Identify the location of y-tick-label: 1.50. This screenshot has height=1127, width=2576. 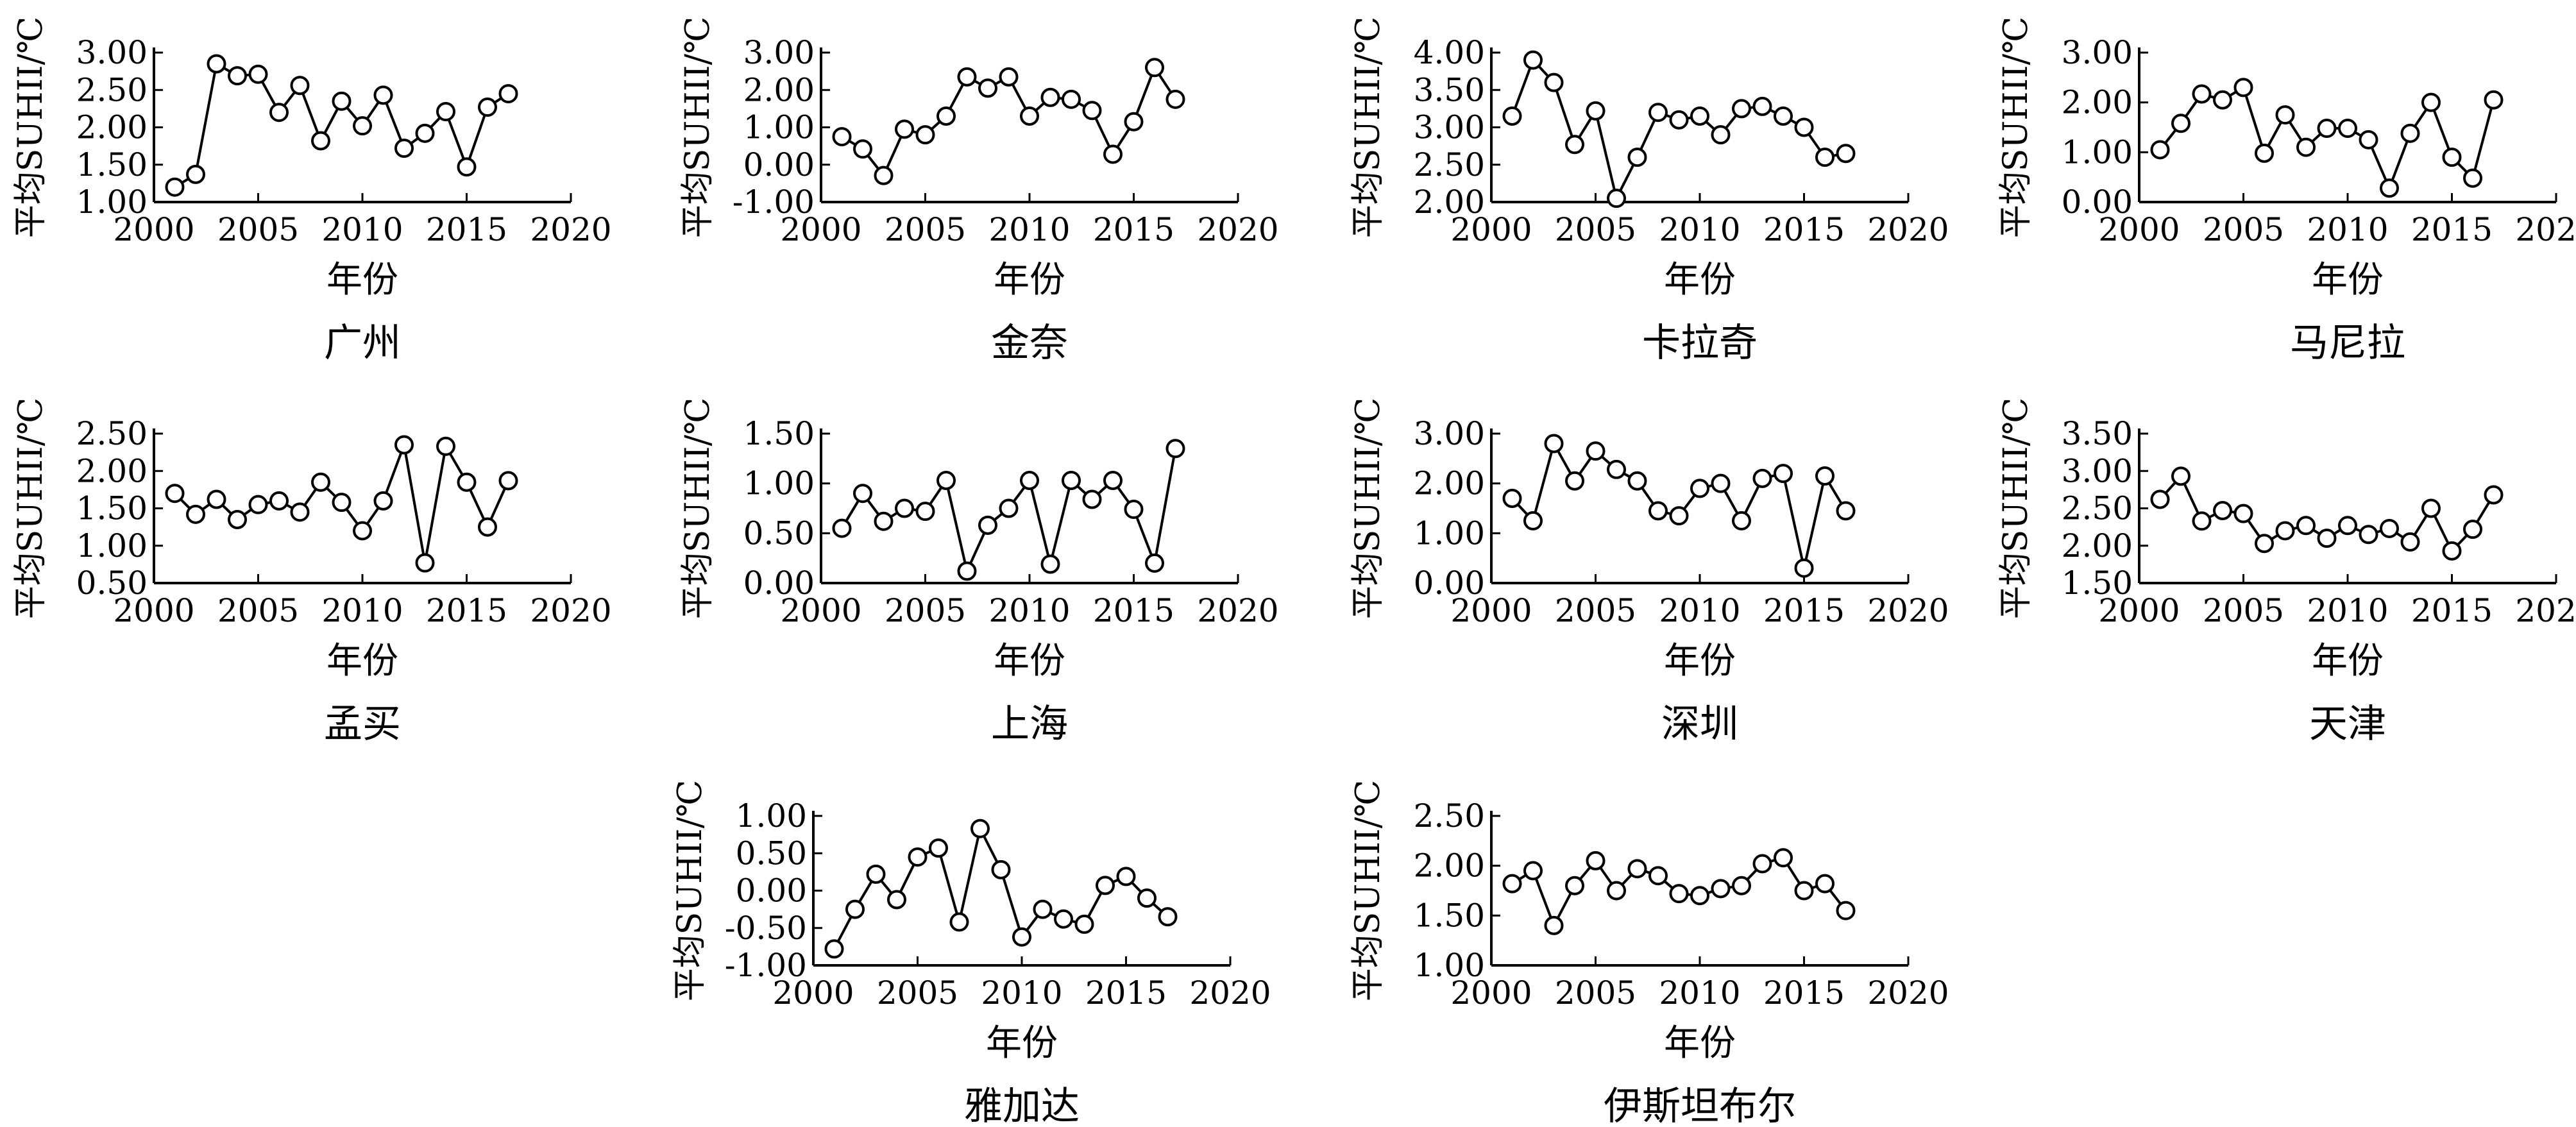
(112, 508).